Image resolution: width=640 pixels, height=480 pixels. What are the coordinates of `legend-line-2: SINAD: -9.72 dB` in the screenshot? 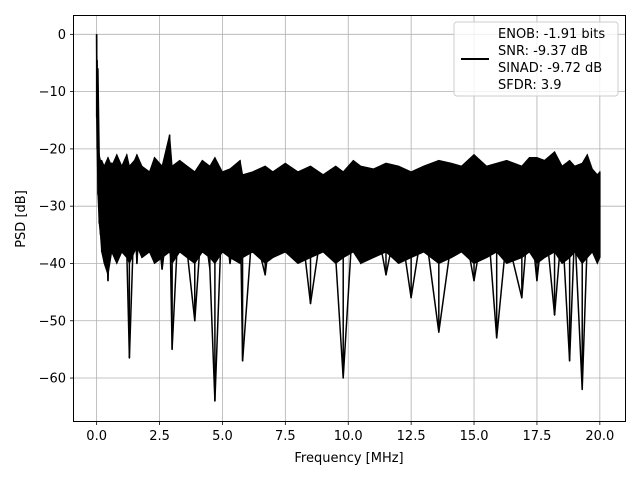 It's located at (550, 68).